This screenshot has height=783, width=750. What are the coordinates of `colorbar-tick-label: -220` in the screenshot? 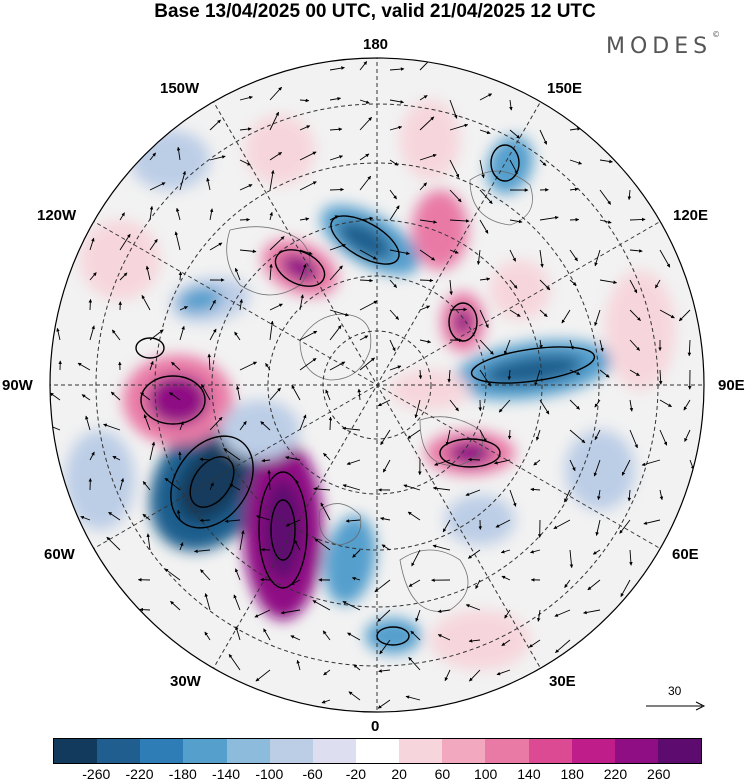 It's located at (139, 774).